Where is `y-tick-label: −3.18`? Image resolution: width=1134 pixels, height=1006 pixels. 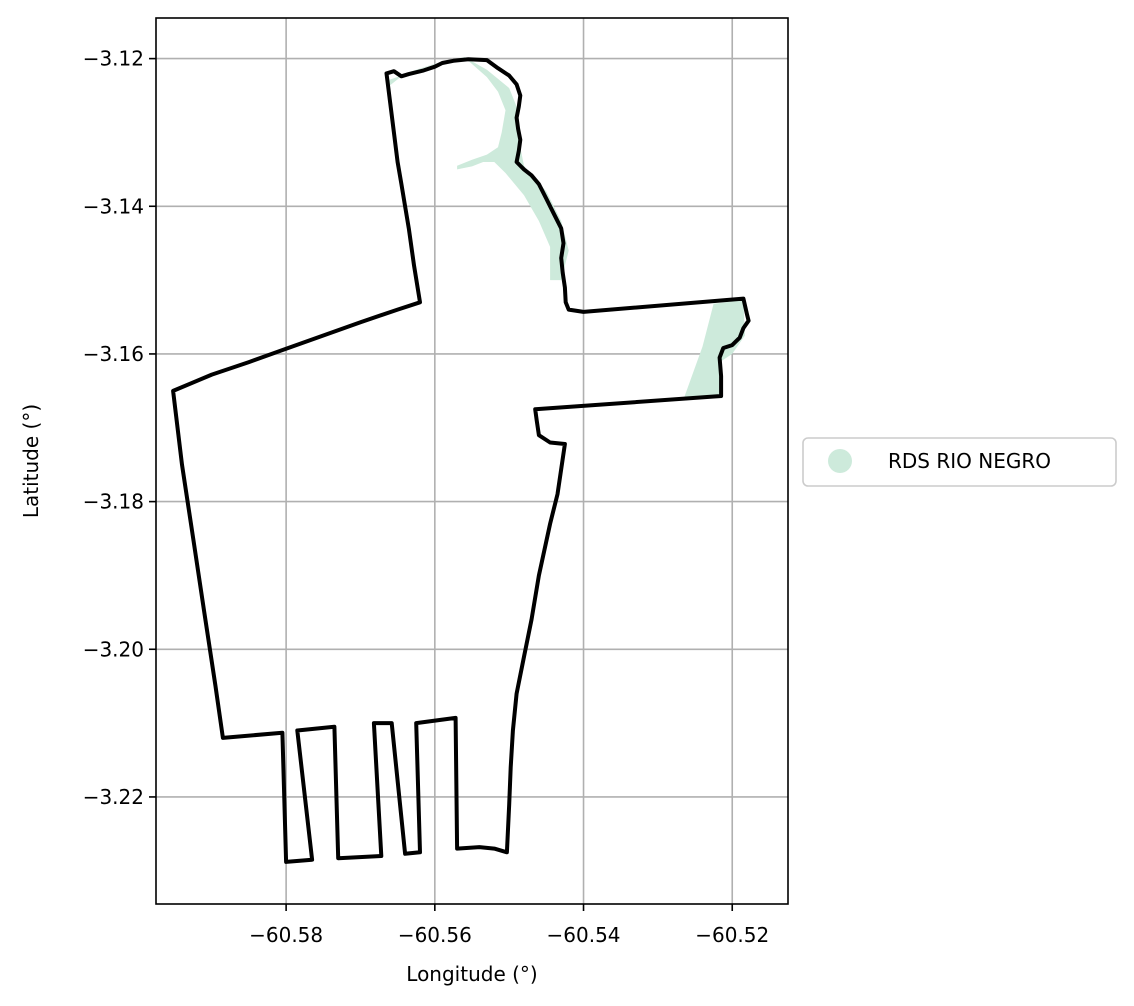 y-tick-label: −3.18 is located at coordinates (113, 502).